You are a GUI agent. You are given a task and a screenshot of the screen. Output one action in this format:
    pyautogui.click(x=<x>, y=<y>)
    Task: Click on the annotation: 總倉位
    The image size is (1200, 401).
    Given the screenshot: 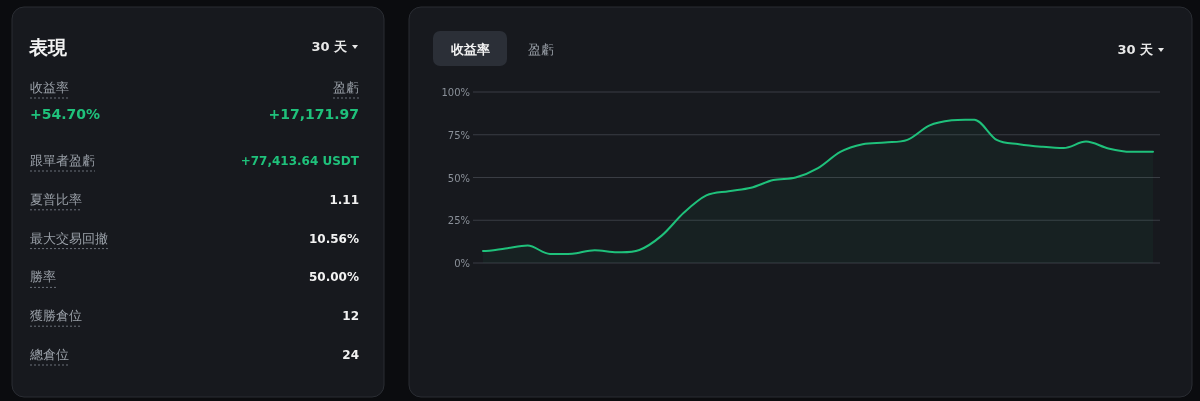 What is the action you would take?
    pyautogui.click(x=49, y=354)
    